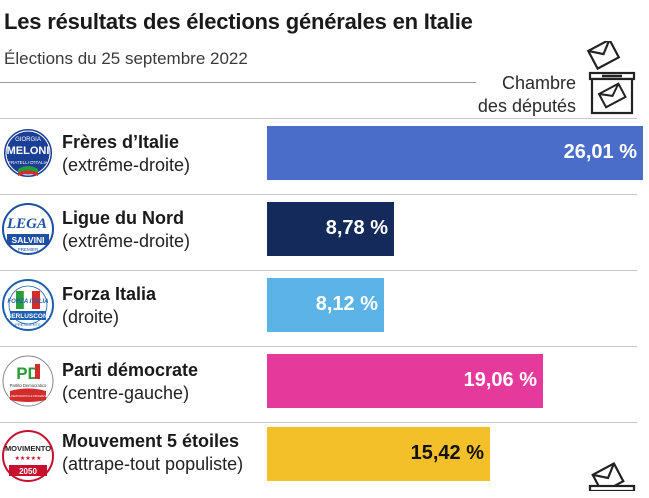 The image size is (649, 498). What do you see at coordinates (28, 316) in the screenshot?
I see `forza-italia-logo-line-2: BERLUSCONI` at bounding box center [28, 316].